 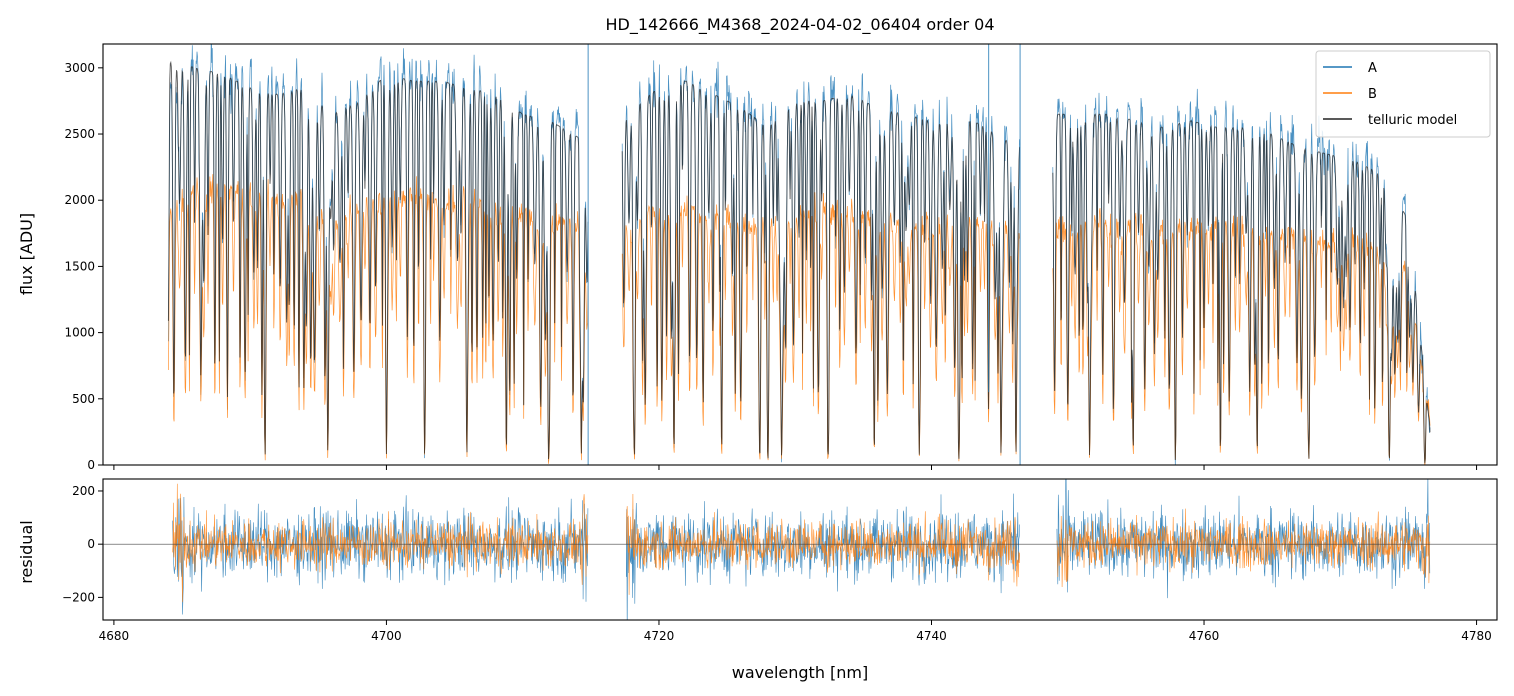 What do you see at coordinates (26, 551) in the screenshot?
I see `residual-ylabel: residual` at bounding box center [26, 551].